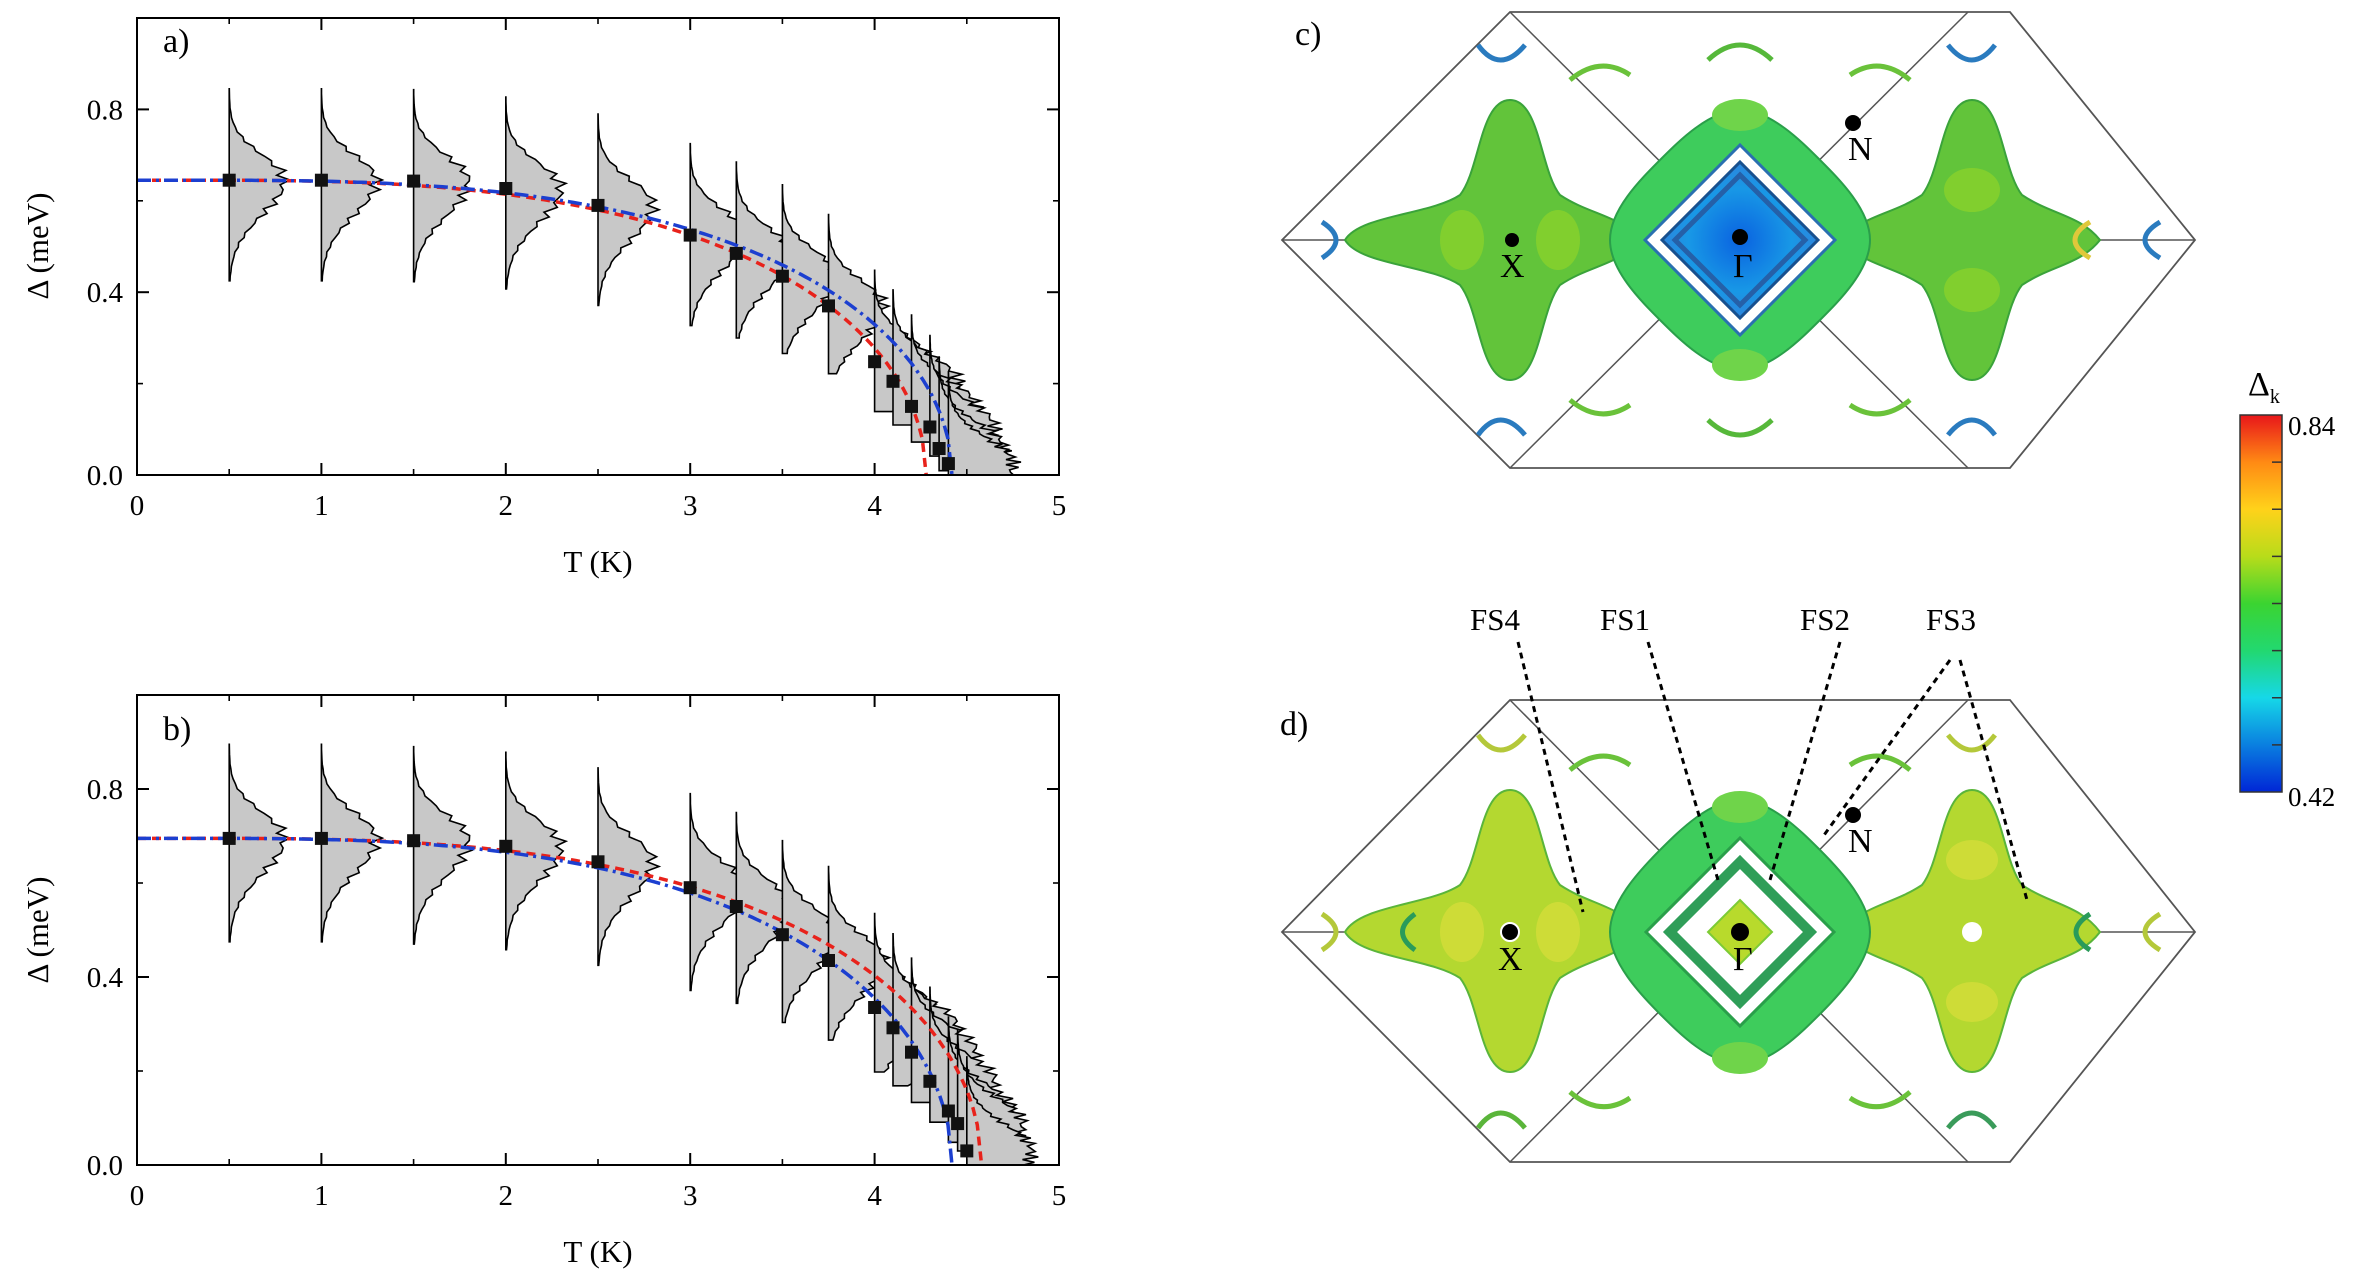 This screenshot has width=2362, height=1275. Describe the element at coordinates (2287, 589) in the screenshot. I see `colorbar: Δk 0.84 0.42` at that location.